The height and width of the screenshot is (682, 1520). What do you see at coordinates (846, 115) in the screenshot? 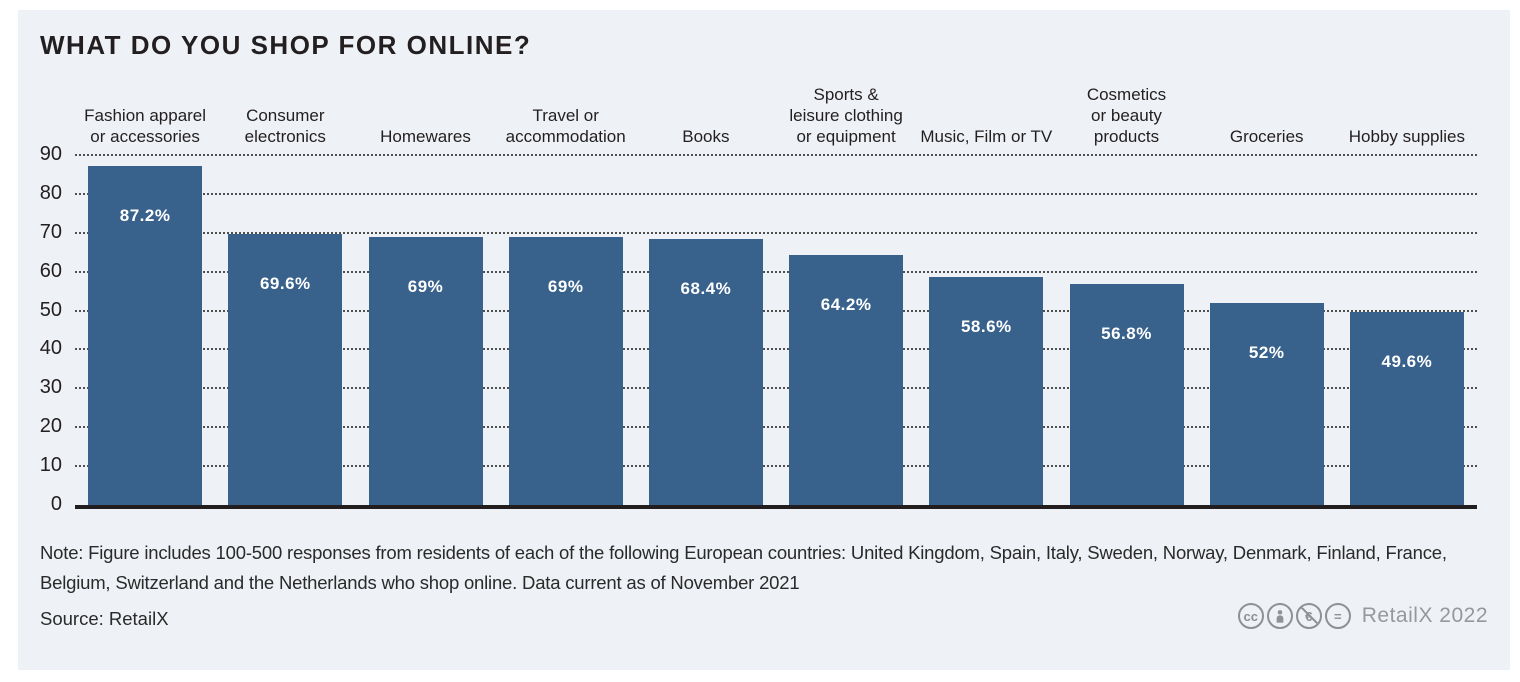
I see `category-label: Sports & leisure clothing or equipment` at bounding box center [846, 115].